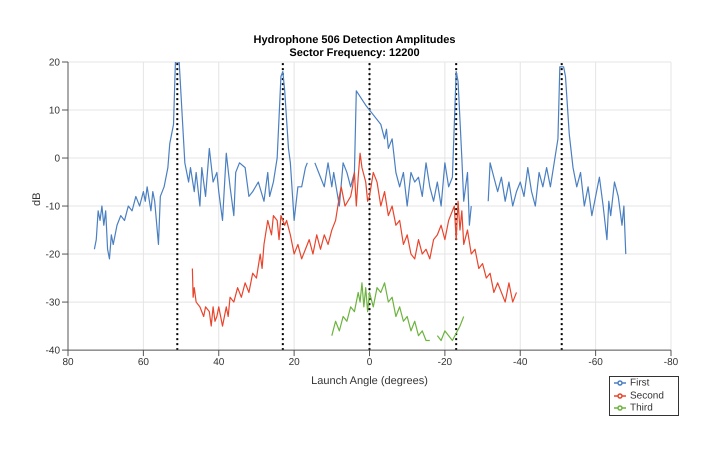  What do you see at coordinates (641, 408) in the screenshot?
I see `legend-label: Third` at bounding box center [641, 408].